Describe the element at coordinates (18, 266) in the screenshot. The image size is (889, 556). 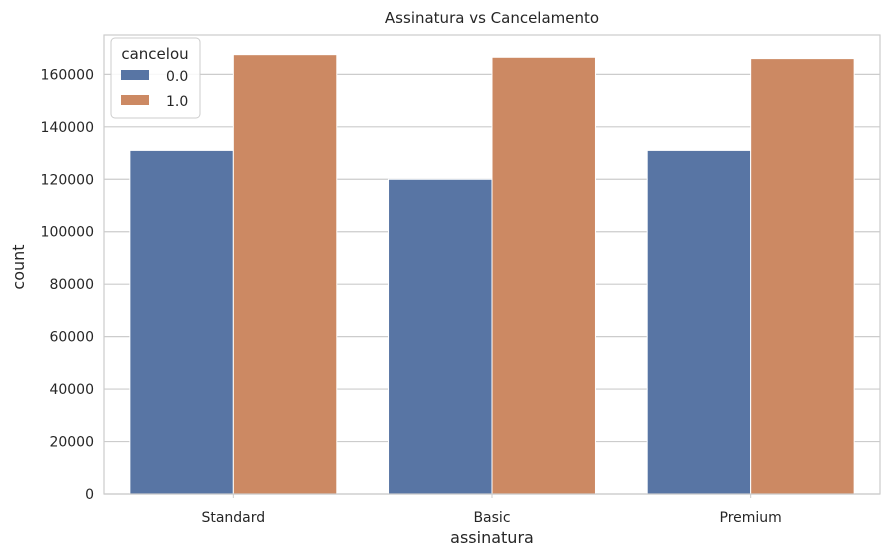
I see `y-axis-title: count` at that location.